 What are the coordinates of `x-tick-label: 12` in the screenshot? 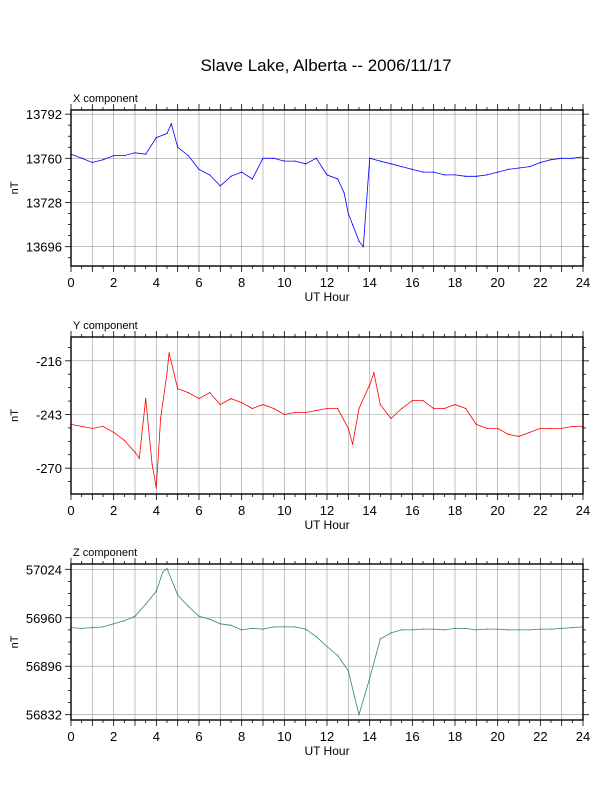 It's located at (327, 282).